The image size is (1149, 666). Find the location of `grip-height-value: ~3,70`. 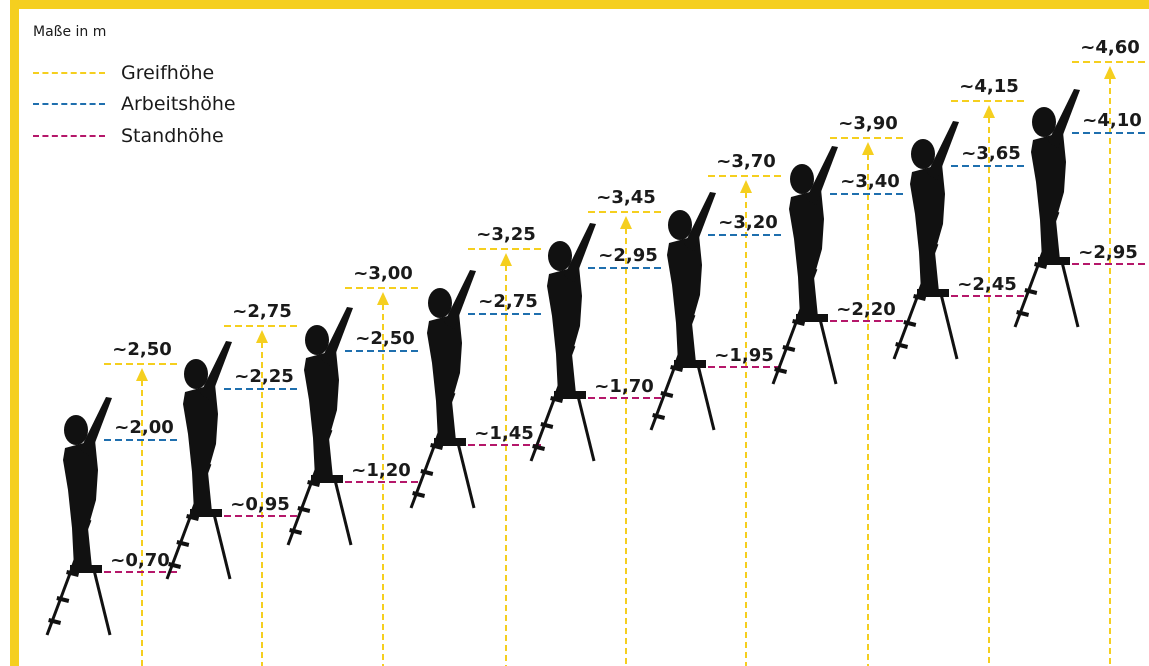

grip-height-value: ~3,70 is located at coordinates (746, 161).